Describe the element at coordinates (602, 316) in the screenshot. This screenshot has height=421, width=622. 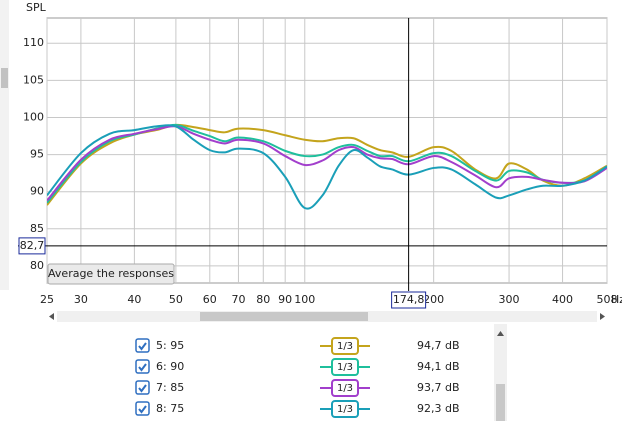
I see `scroll-right` at that location.